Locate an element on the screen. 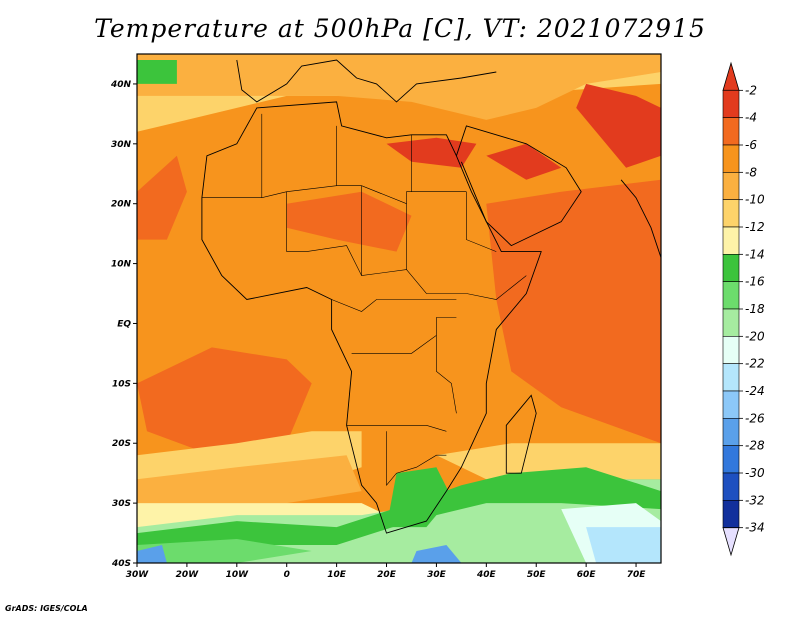 The height and width of the screenshot is (618, 800). lat-tick-label: 30N is located at coordinates (121, 145).